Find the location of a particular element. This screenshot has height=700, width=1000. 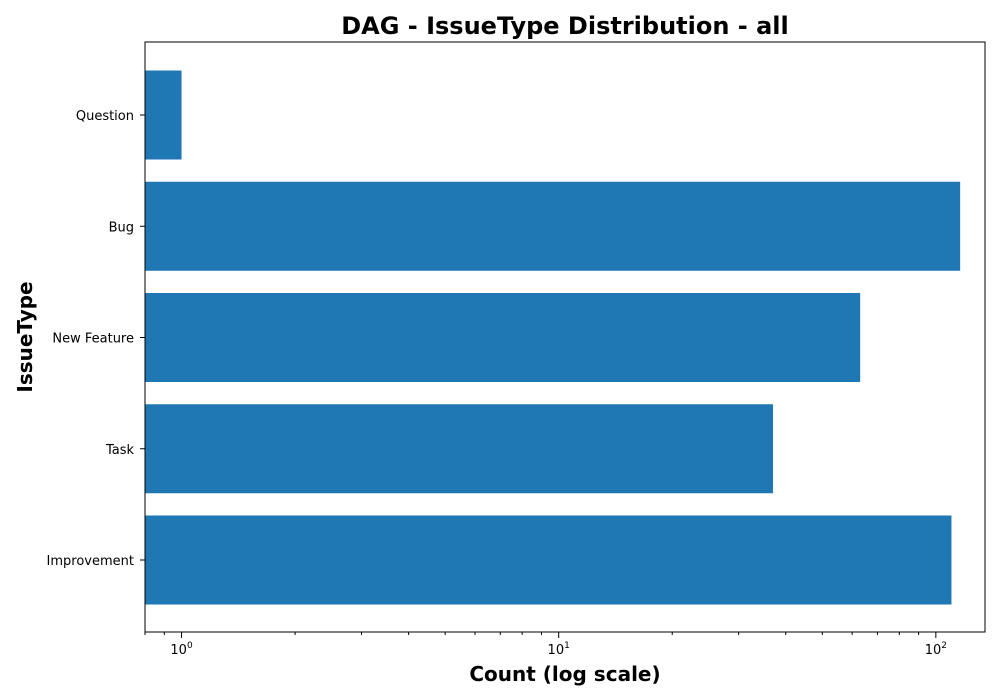

y-tick-label: Improvement is located at coordinates (90, 561).